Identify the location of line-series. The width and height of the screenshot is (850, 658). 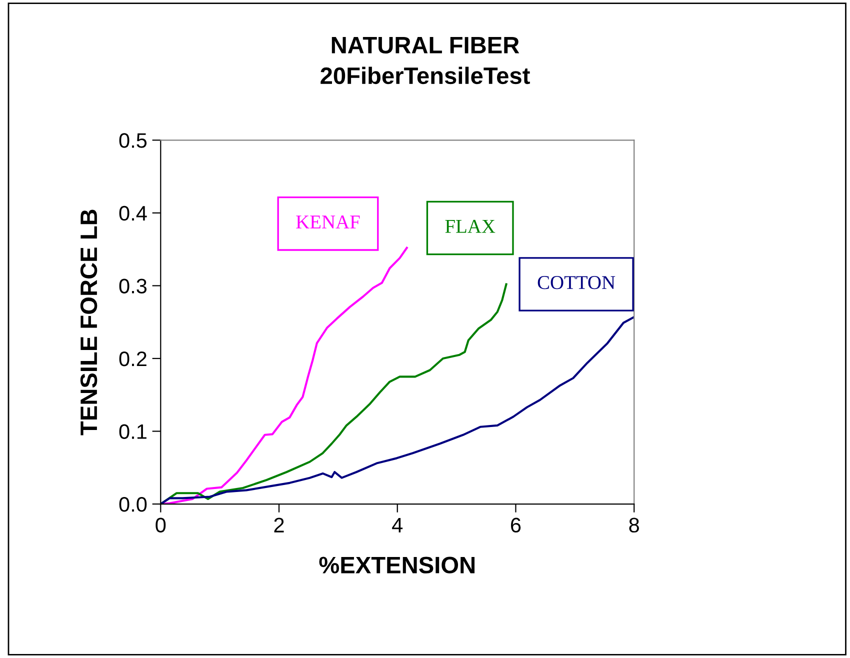
(284, 375).